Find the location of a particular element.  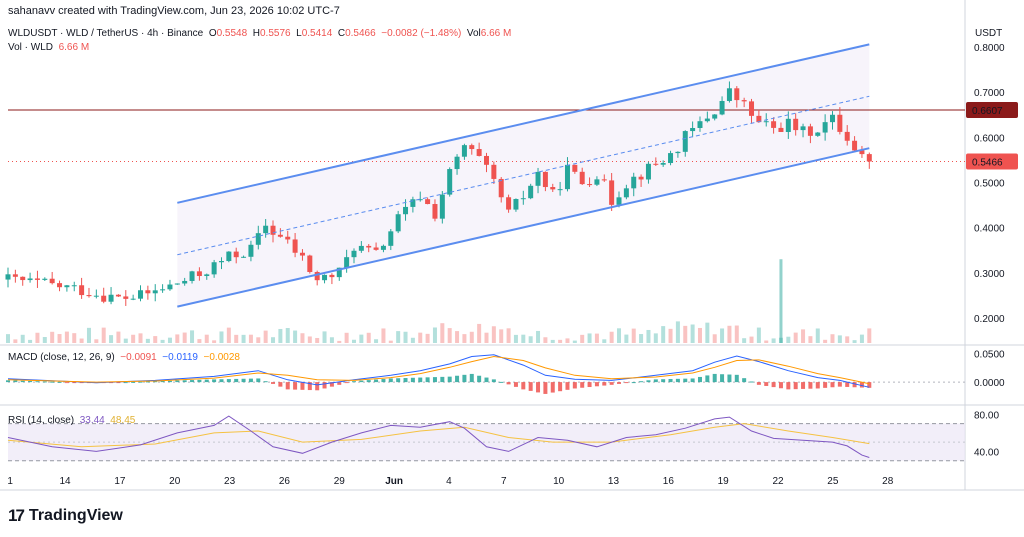

symbol-name: WLDUSDT · WLD / TetherUS · 4h · Binance is located at coordinates (106, 33).